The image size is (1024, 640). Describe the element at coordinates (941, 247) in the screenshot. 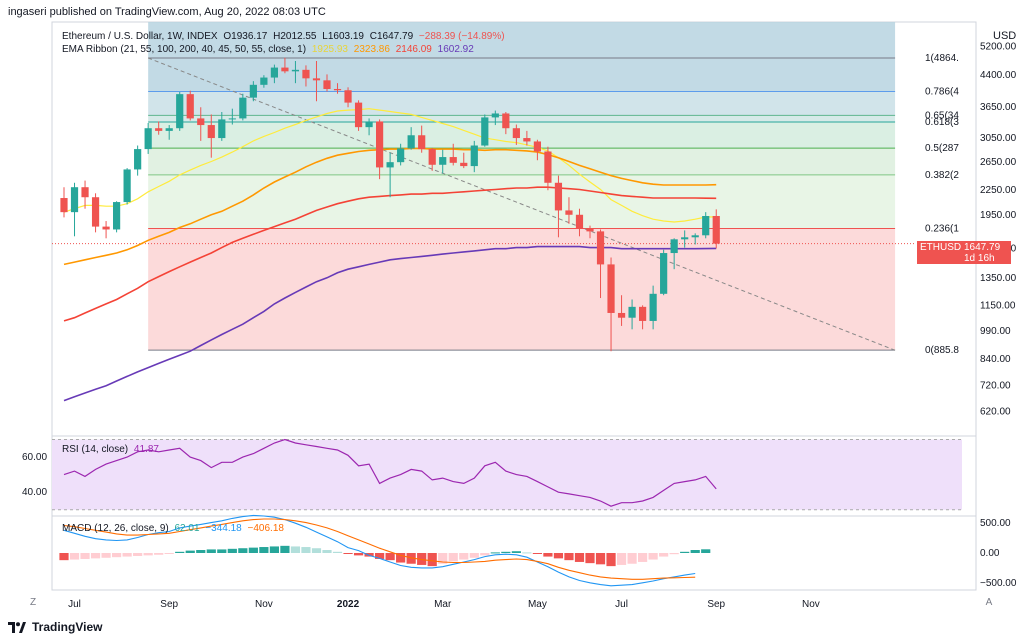

I see `symbol-tag-name: ETHUSD` at that location.